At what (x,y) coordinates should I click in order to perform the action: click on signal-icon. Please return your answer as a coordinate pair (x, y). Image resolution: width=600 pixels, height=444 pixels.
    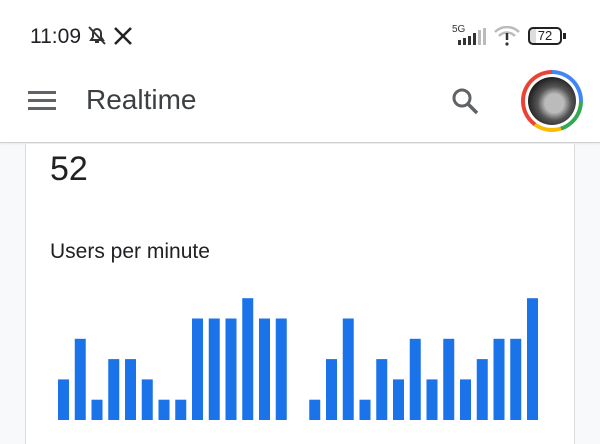
    Looking at the image, I should click on (472, 36).